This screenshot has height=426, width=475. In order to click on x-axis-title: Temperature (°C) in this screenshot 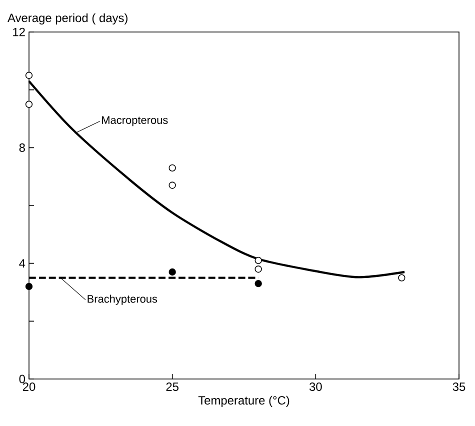, I will do `click(244, 401)`.